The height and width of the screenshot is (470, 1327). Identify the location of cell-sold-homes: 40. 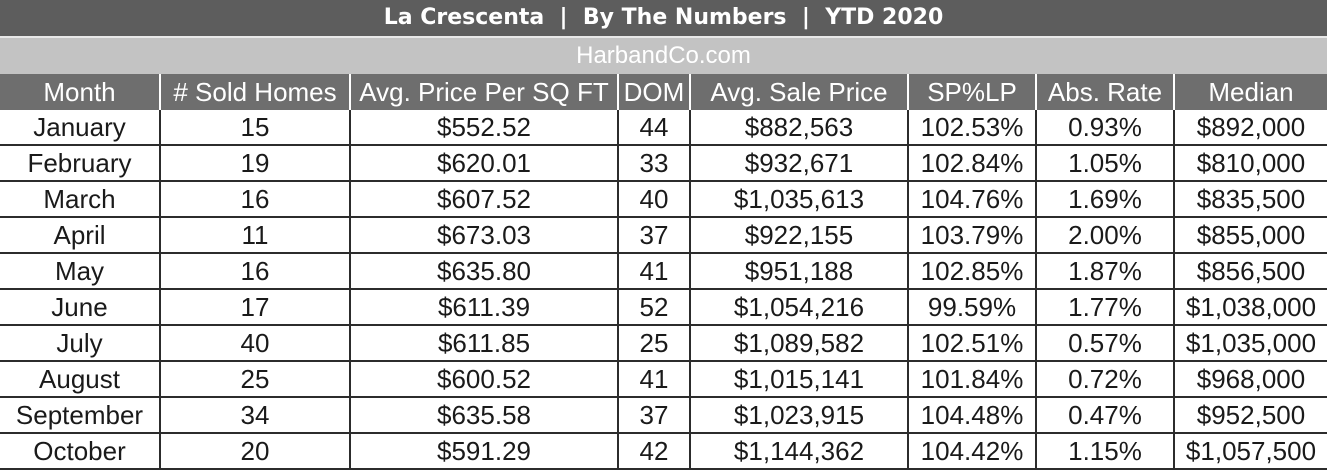
(255, 343).